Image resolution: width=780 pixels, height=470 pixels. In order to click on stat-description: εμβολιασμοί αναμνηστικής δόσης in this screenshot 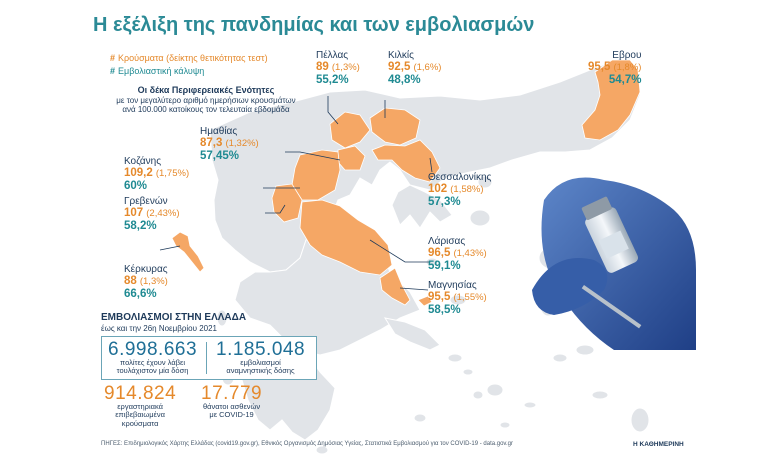, I will do `click(260, 367)`.